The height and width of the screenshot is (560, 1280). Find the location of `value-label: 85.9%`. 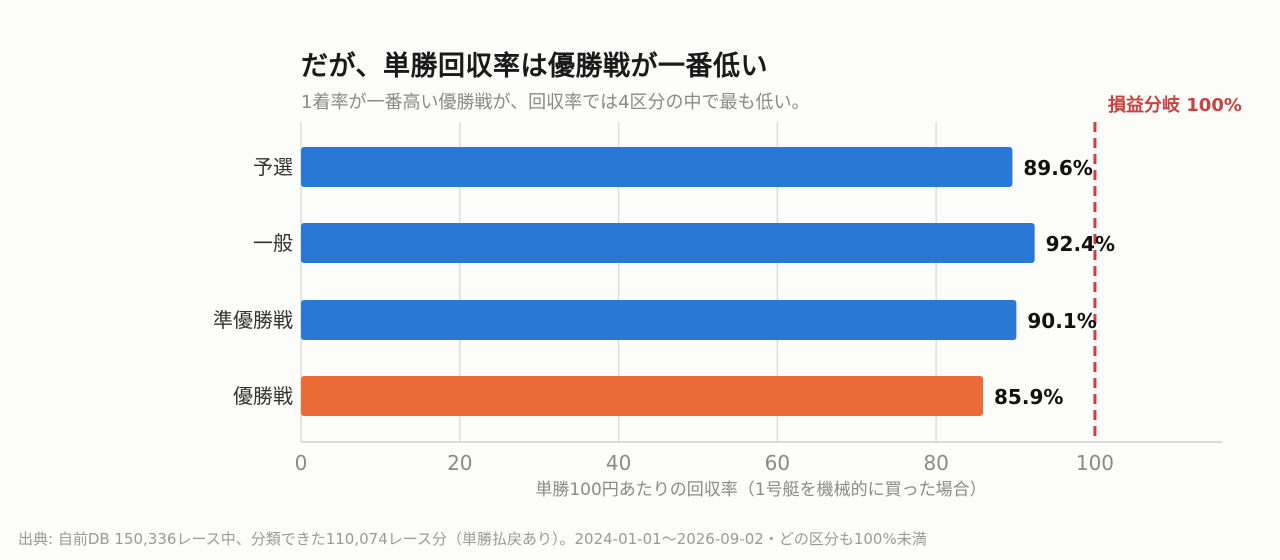

value-label: 85.9% is located at coordinates (1028, 397).